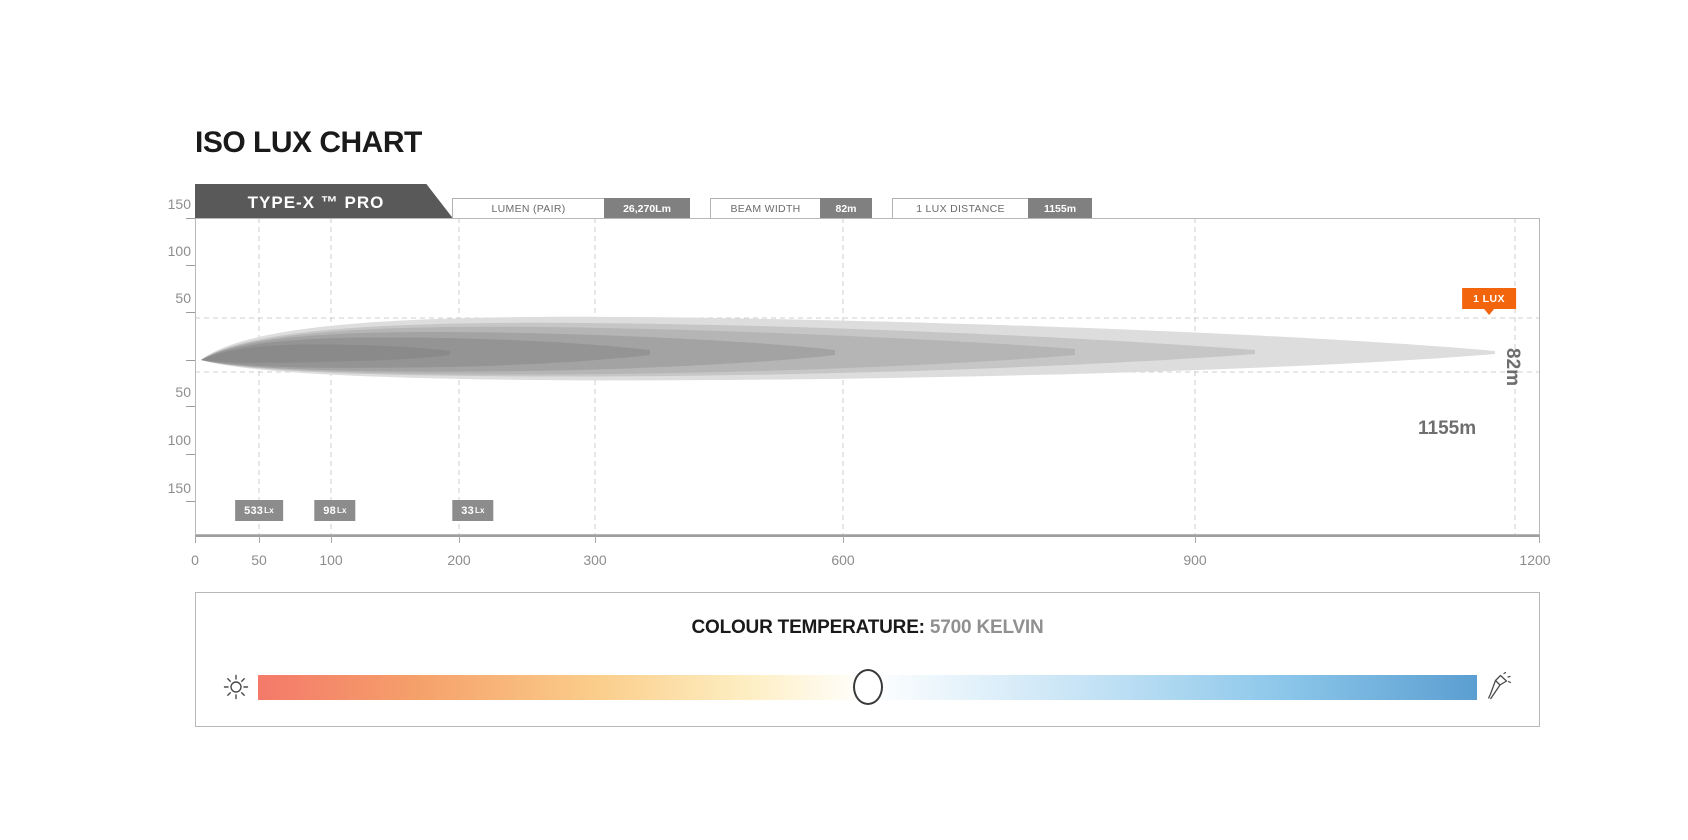 This screenshot has height=840, width=1688. What do you see at coordinates (1512, 367) in the screenshot?
I see `beam-width-annotation: 82m` at bounding box center [1512, 367].